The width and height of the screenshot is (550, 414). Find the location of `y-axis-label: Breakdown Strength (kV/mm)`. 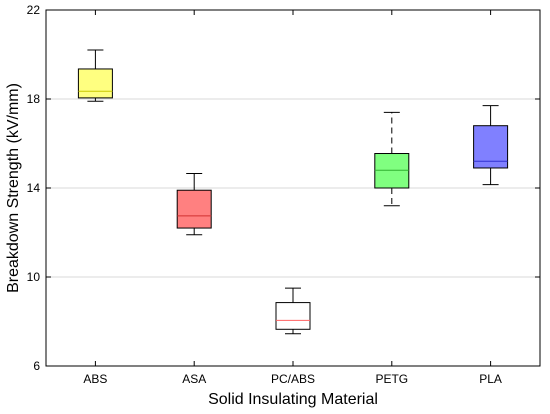

y-axis-label: Breakdown Strength (kV/mm) is located at coordinates (13, 188).